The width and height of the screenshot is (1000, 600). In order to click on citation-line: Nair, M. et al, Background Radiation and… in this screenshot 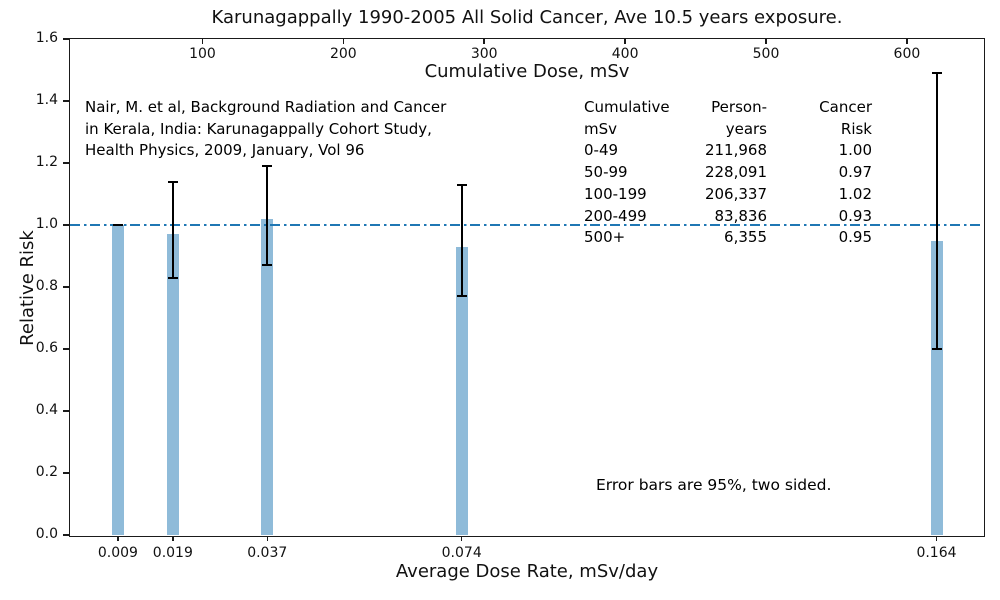, I will do `click(266, 107)`.